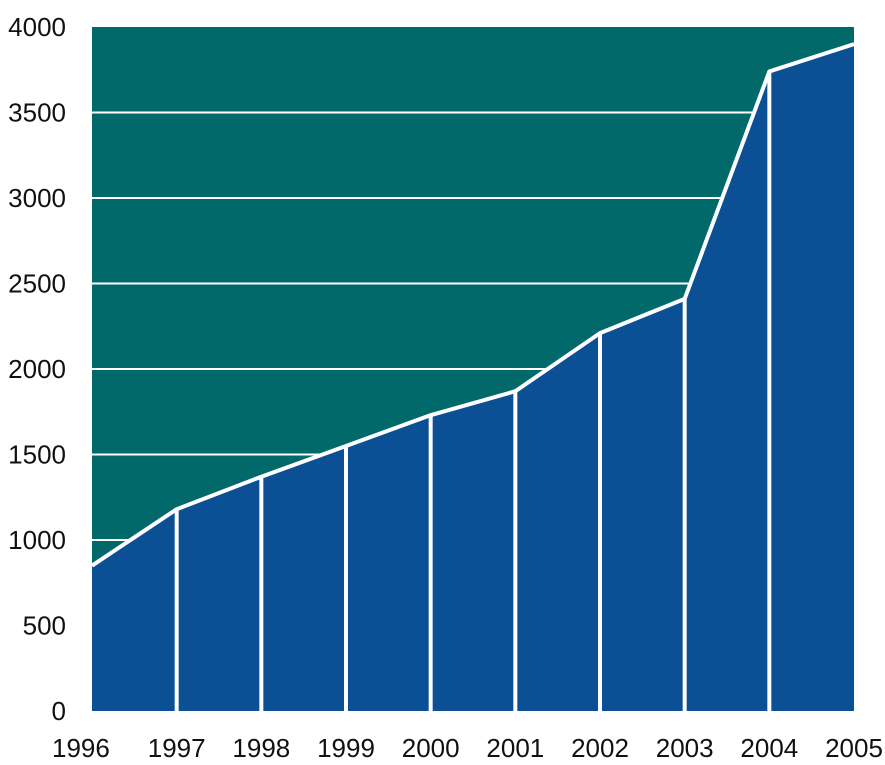 This screenshot has width=885, height=765. Describe the element at coordinates (431, 748) in the screenshot. I see `x-tick-label: 2000` at that location.